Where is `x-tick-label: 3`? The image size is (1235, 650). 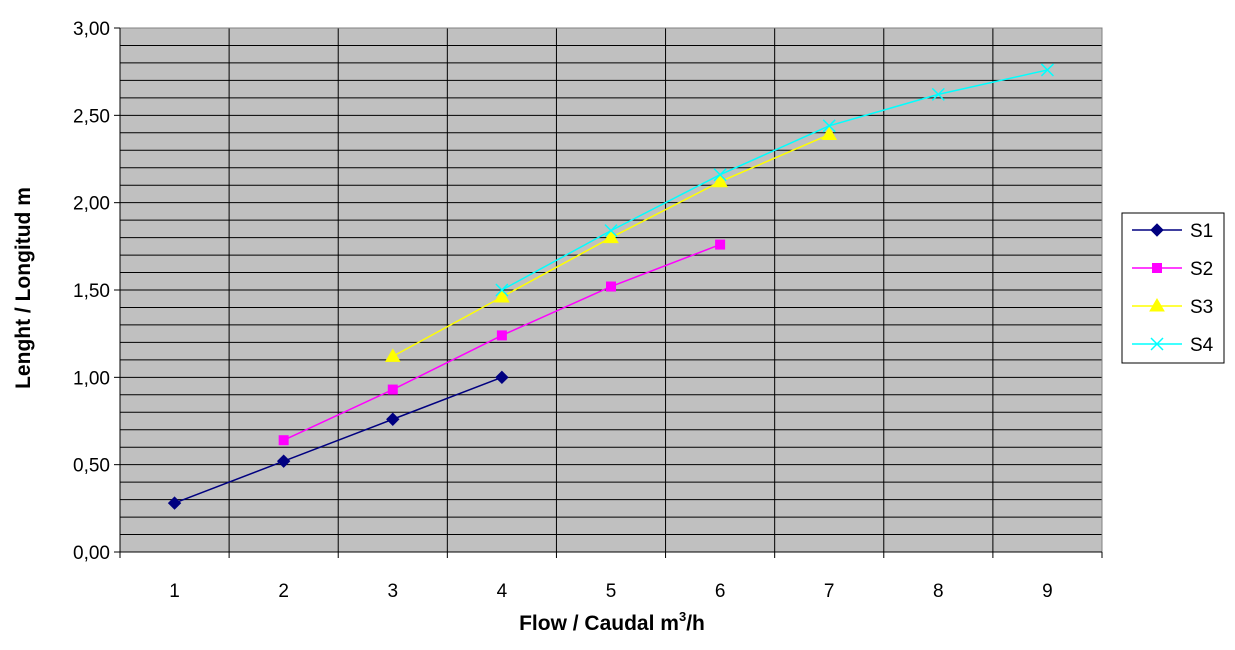
x-tick-label: 3 is located at coordinates (392, 591).